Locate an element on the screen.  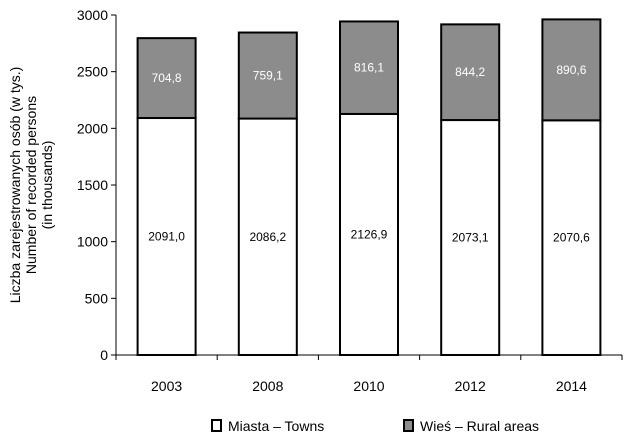
data-label-rural: 844,2 is located at coordinates (470, 72).